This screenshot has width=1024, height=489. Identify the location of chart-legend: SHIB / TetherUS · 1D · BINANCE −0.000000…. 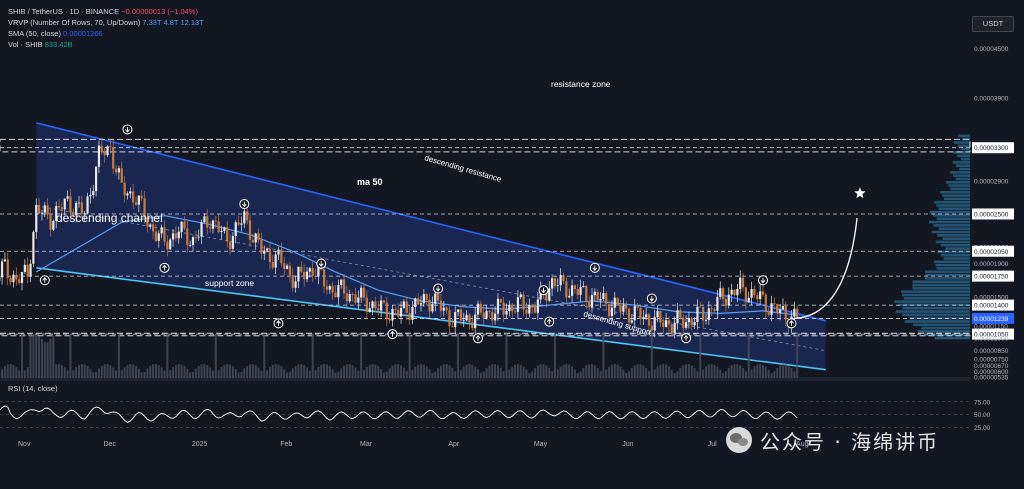
(106, 28).